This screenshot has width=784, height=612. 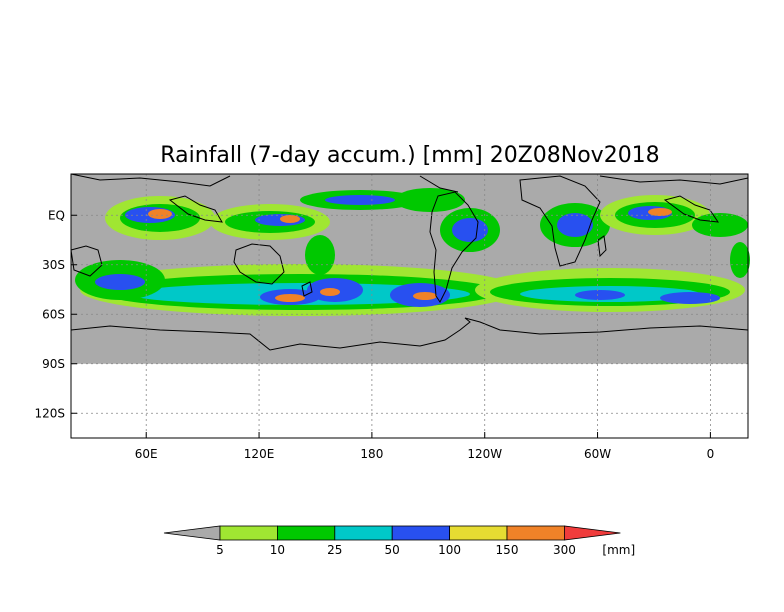 What do you see at coordinates (392, 550) in the screenshot?
I see `colorbar-label: 50` at bounding box center [392, 550].